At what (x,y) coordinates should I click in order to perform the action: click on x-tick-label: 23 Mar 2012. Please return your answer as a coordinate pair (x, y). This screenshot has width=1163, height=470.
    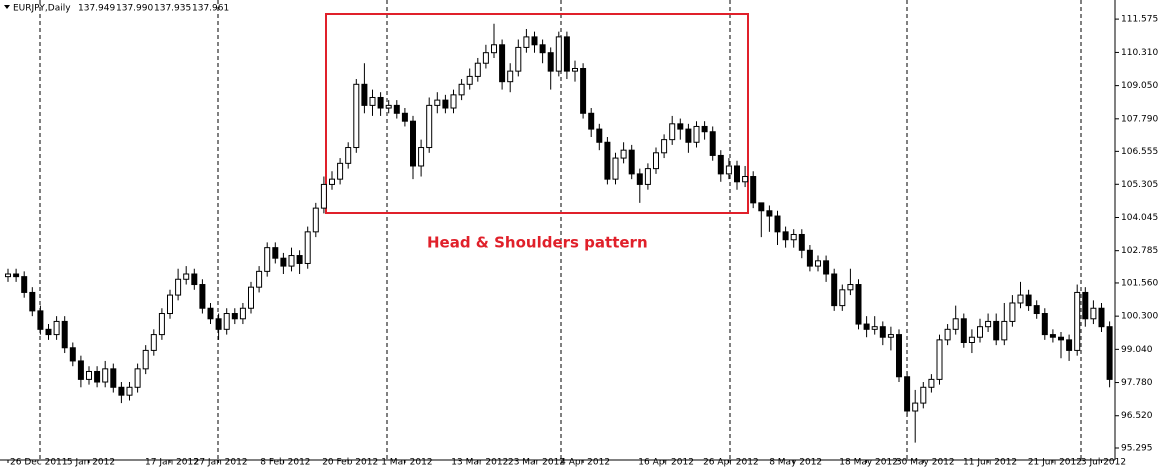
    Looking at the image, I should click on (536, 463).